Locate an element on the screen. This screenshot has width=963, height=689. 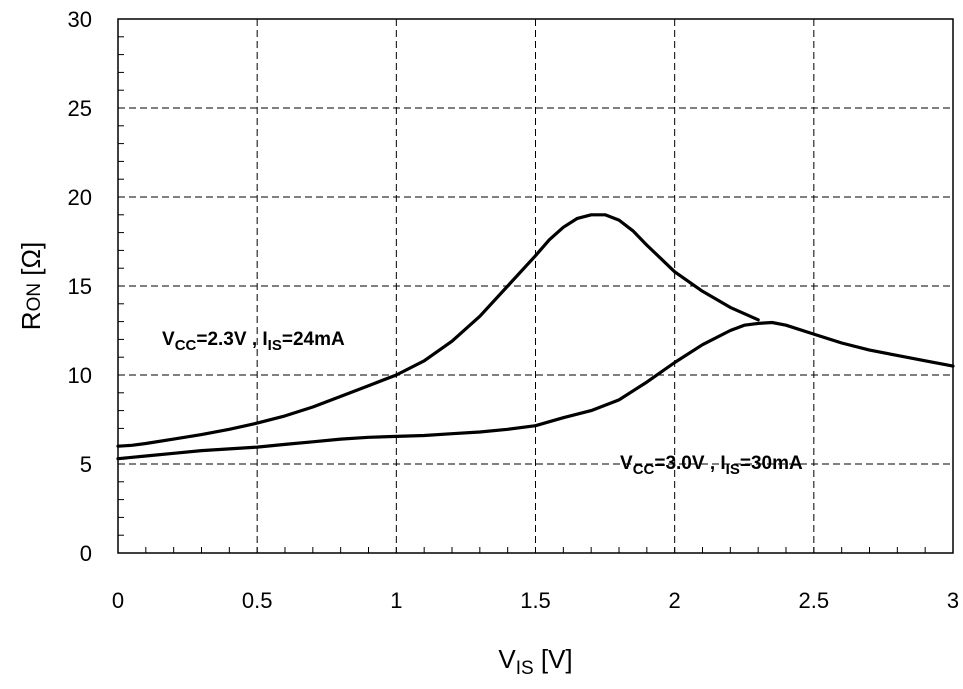
x-tick-label: 0.5 is located at coordinates (257, 600).